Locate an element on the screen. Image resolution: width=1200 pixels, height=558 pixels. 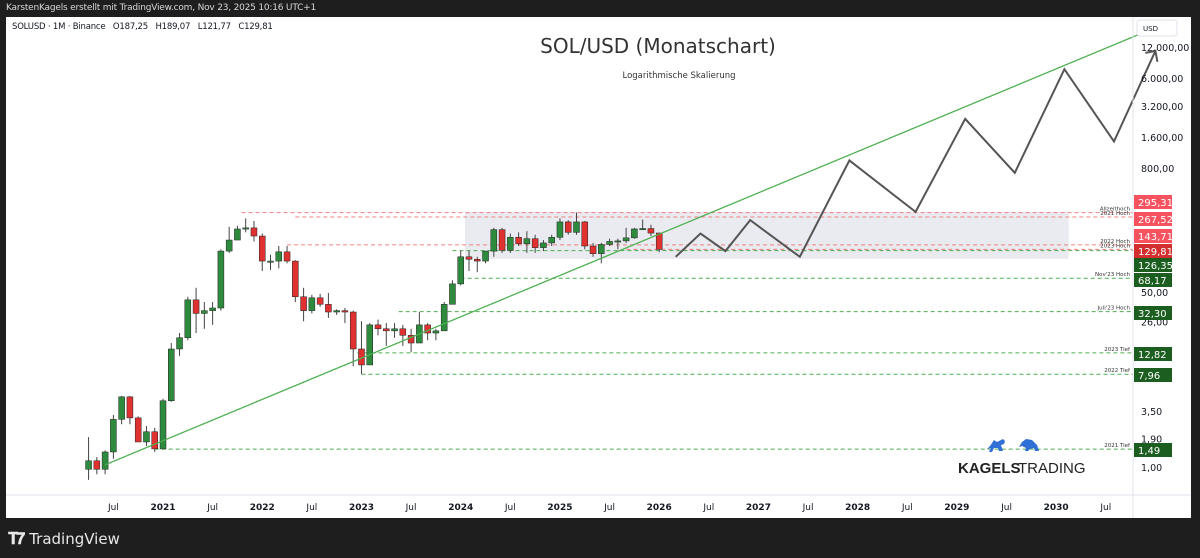
bull-and-bear-icon is located at coordinates (1013, 445).